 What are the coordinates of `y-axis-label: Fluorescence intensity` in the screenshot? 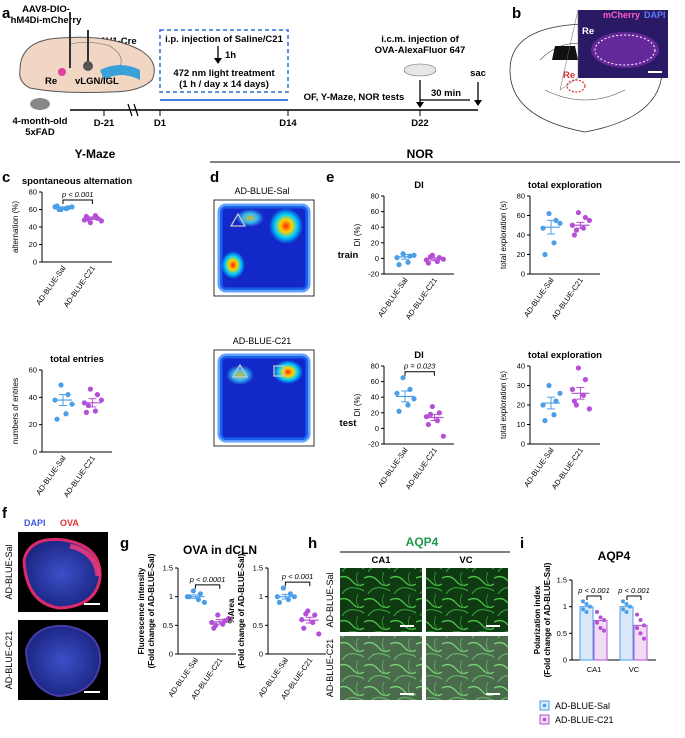 It's located at (141, 610).